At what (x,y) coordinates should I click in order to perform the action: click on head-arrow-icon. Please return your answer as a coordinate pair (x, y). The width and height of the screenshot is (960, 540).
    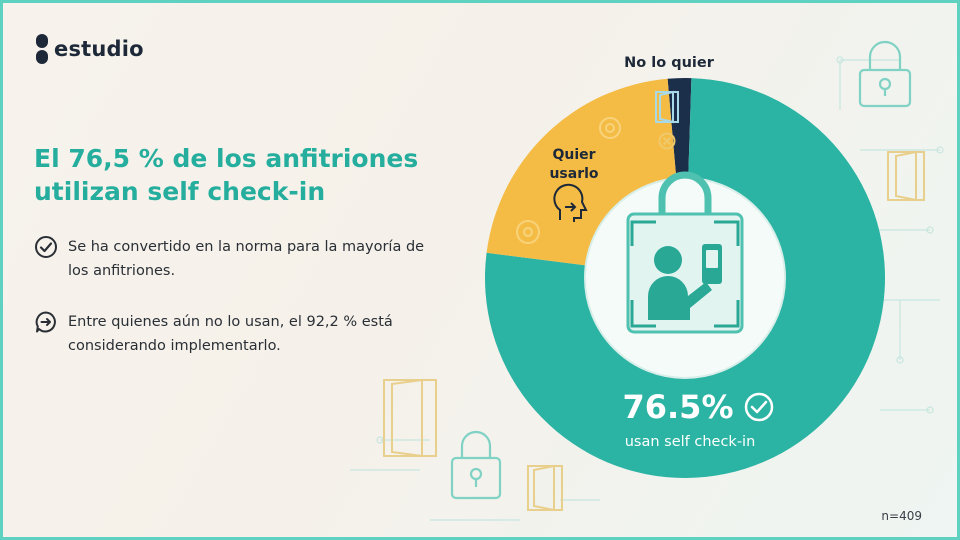
    Looking at the image, I should click on (570, 202).